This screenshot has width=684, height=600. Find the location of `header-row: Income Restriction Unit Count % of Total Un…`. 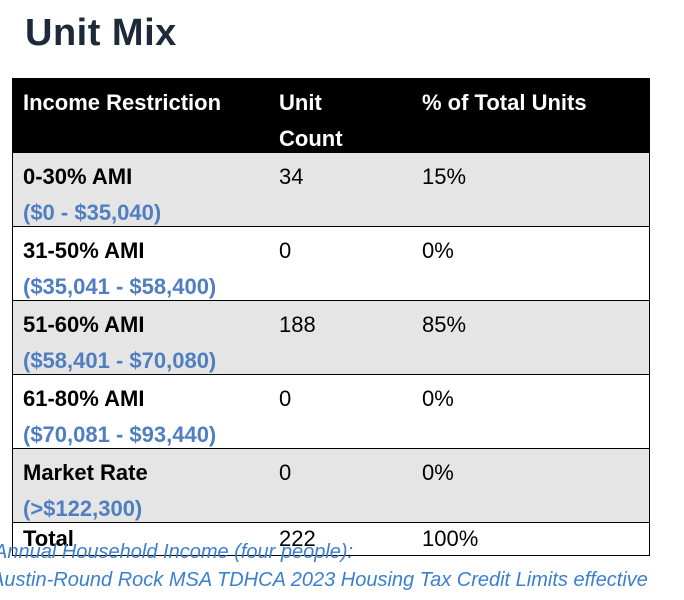

header-row: Income Restriction Unit Count % of Total Un… is located at coordinates (331, 115).